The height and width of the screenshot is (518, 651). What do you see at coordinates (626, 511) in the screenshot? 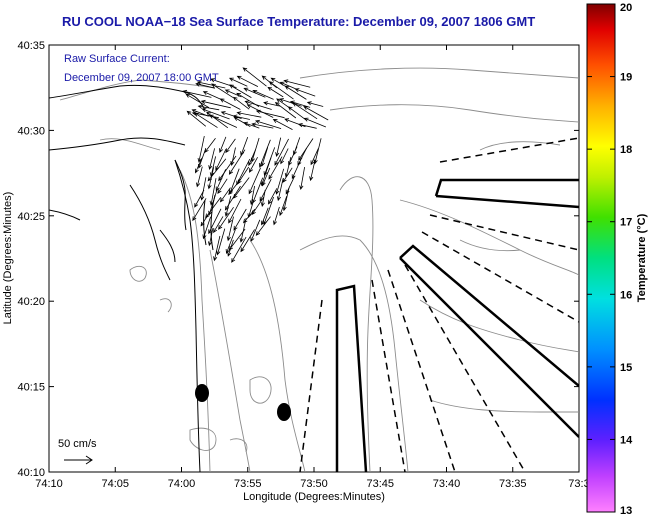
I see `colorbar-tick-label: 13` at bounding box center [626, 511].